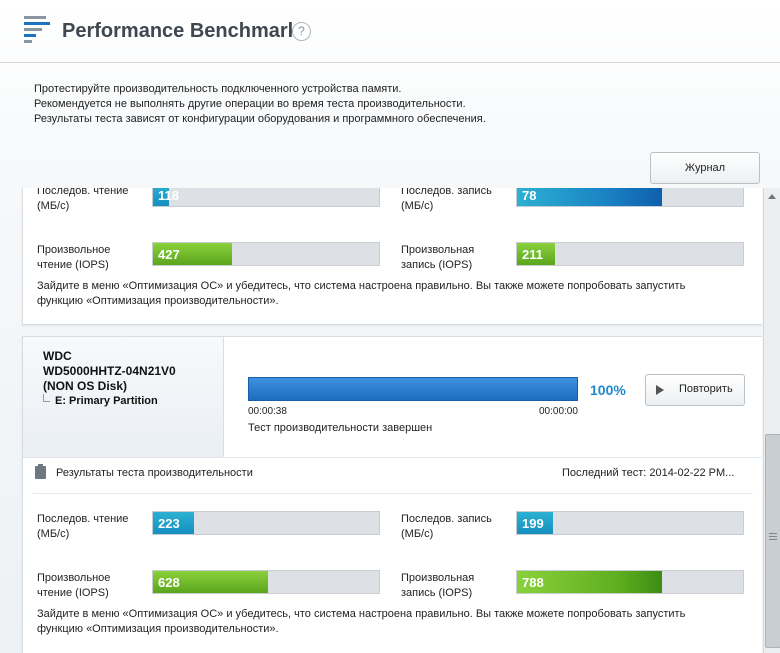  Describe the element at coordinates (660, 390) in the screenshot. I see `play-icon` at that location.